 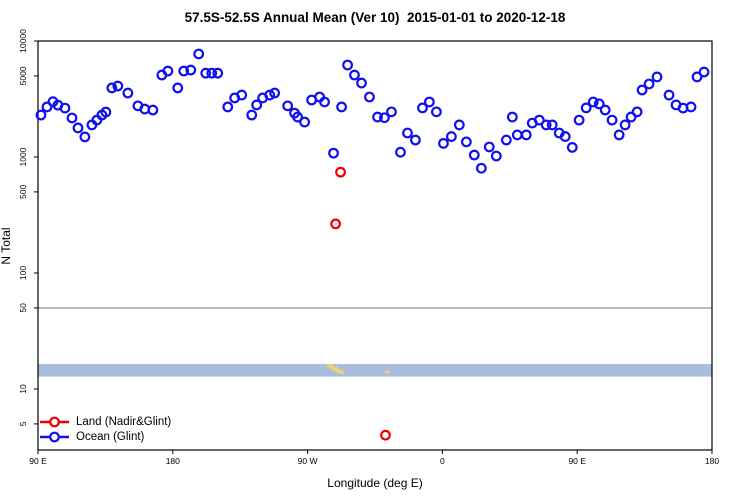 I want to click on x-axis-title: Longitude (deg E), so click(x=375, y=483).